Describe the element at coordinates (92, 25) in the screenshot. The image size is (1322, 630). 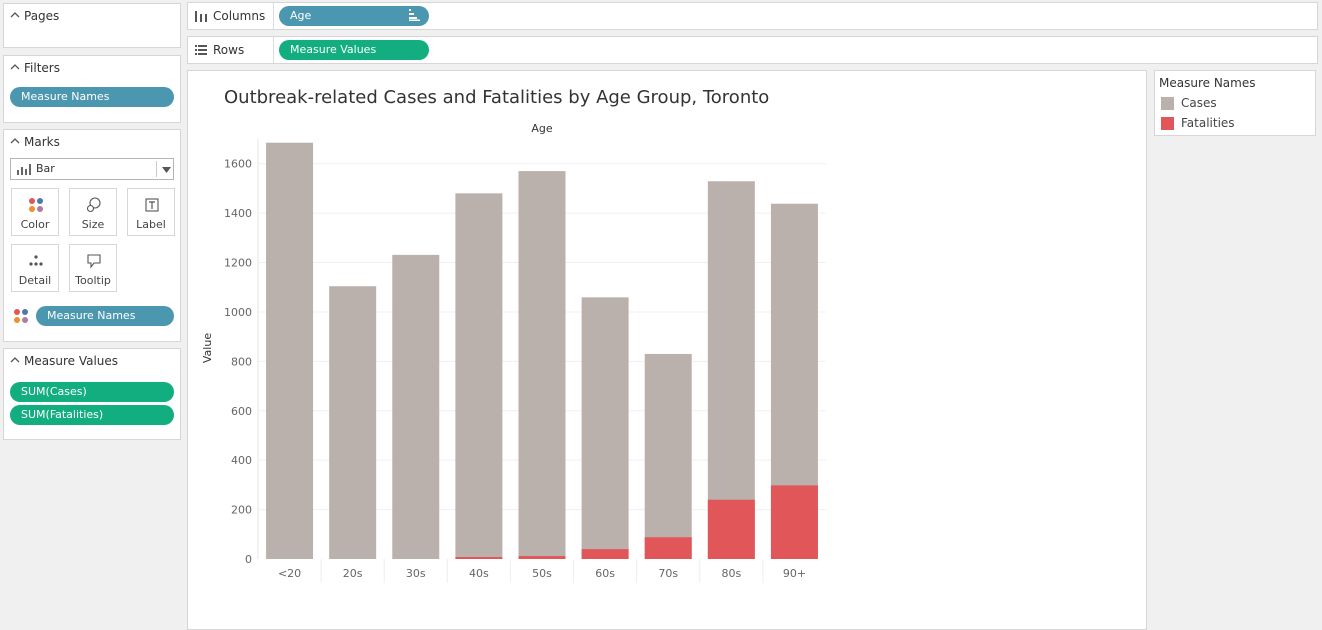
I see `pages-card: Pages` at that location.